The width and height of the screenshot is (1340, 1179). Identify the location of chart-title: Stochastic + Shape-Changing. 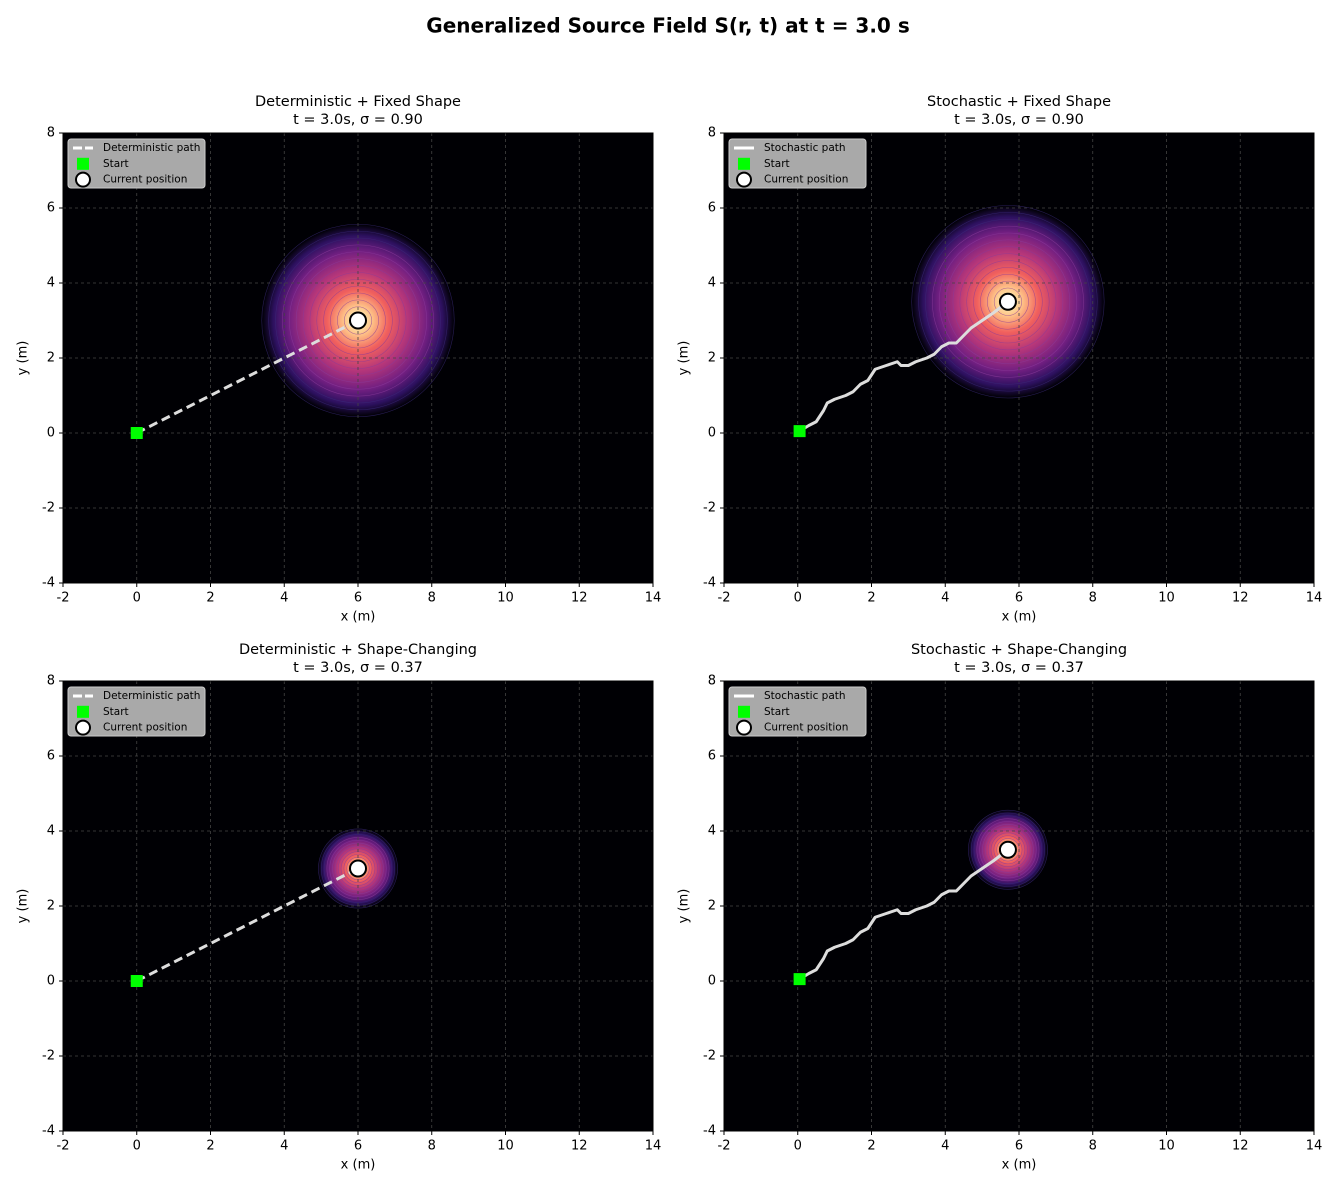
(1019, 650).